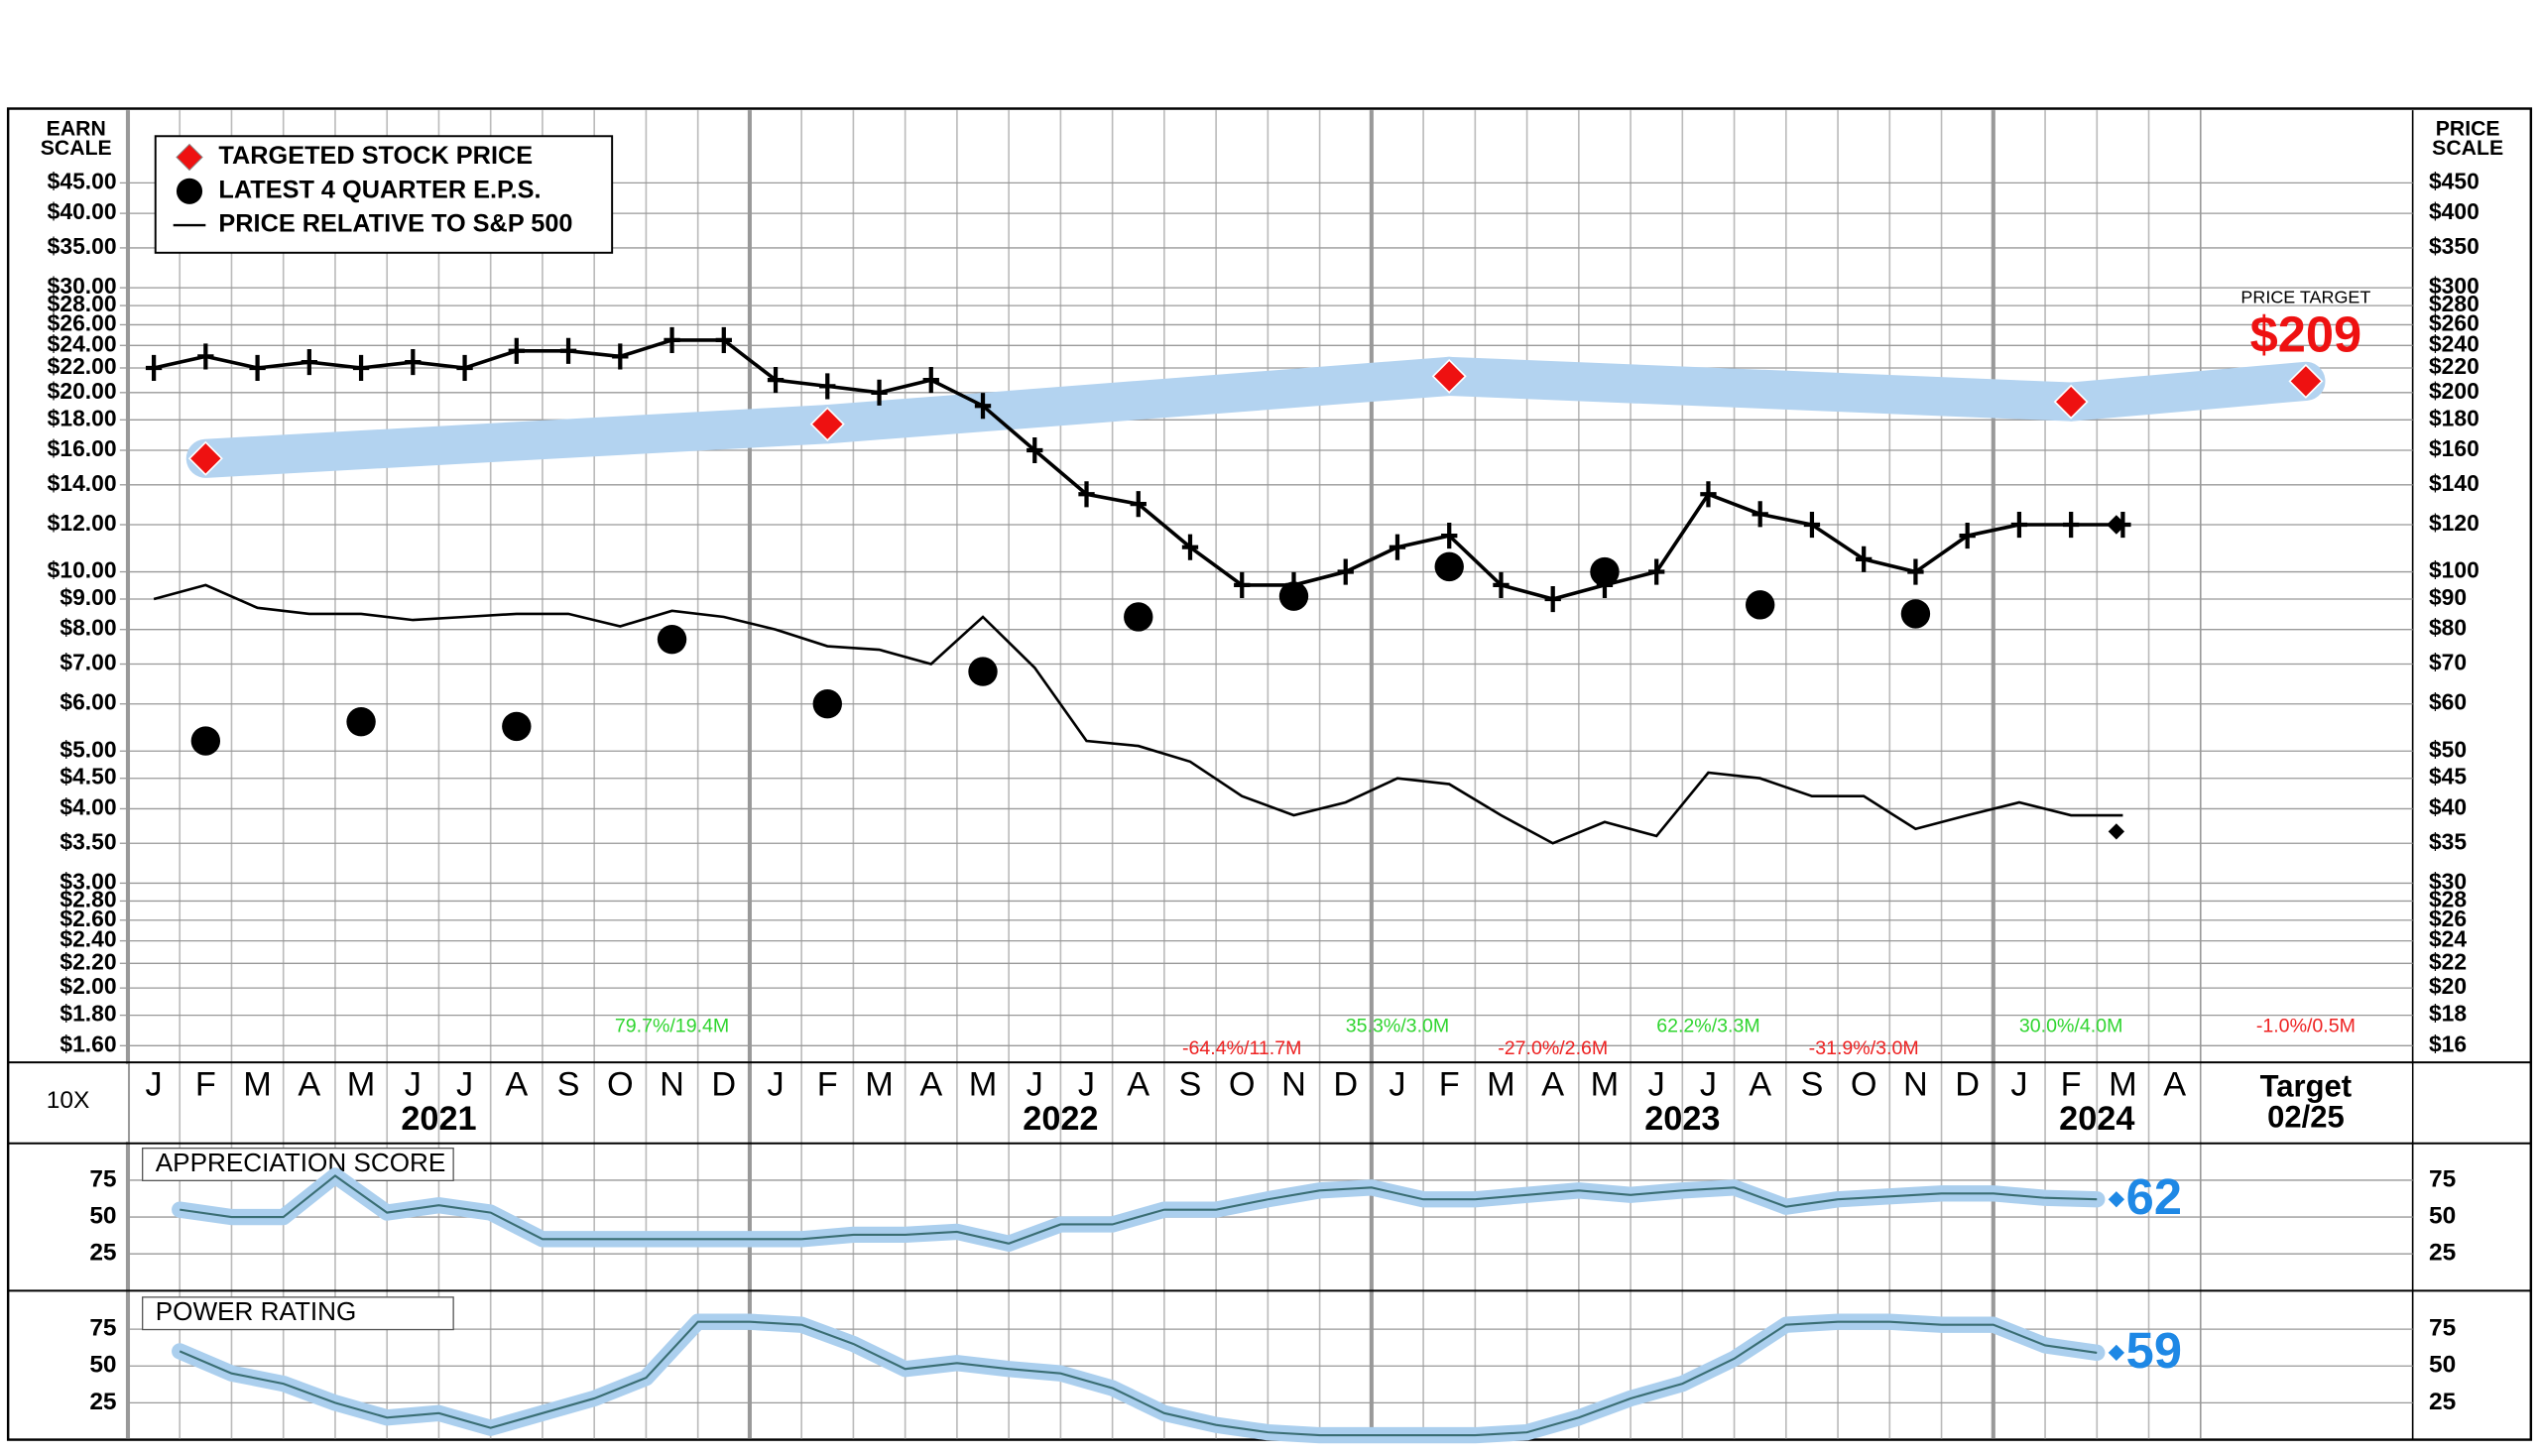  I want to click on y-tick-label: $24, so click(2448, 939).